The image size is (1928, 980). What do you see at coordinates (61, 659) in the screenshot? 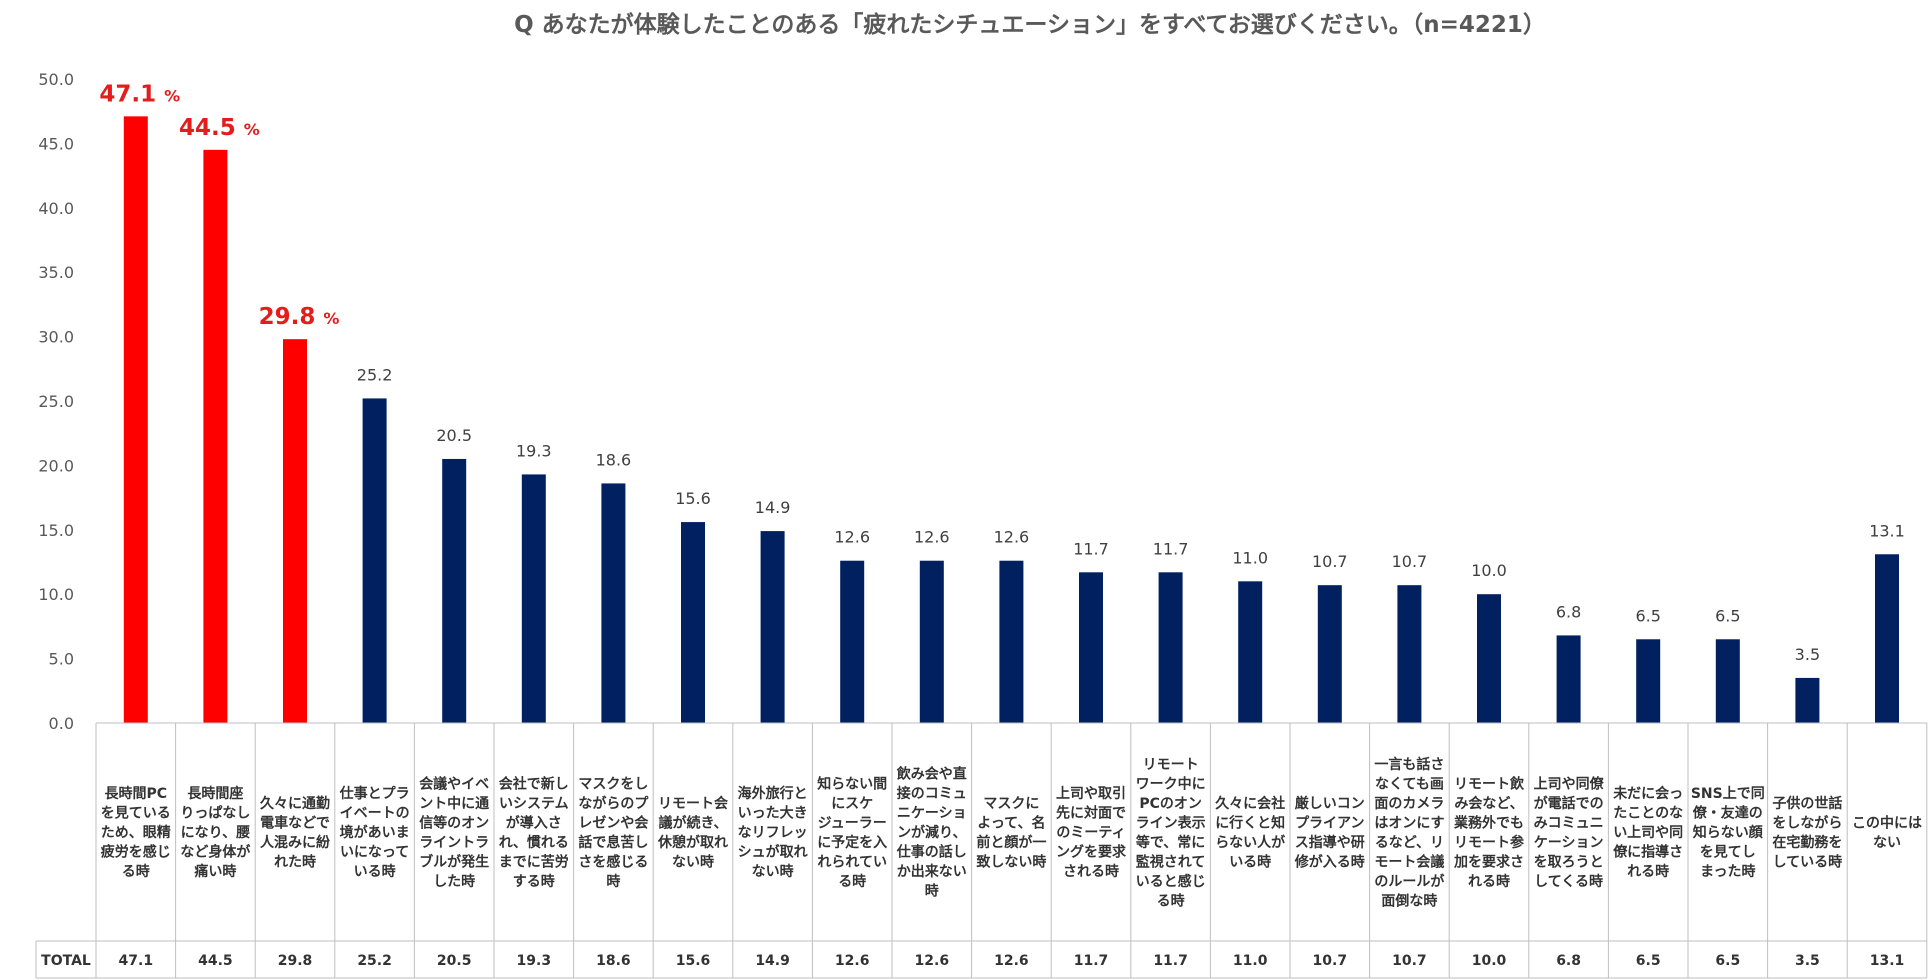
I see `y-tick-label: 5.0` at bounding box center [61, 659].